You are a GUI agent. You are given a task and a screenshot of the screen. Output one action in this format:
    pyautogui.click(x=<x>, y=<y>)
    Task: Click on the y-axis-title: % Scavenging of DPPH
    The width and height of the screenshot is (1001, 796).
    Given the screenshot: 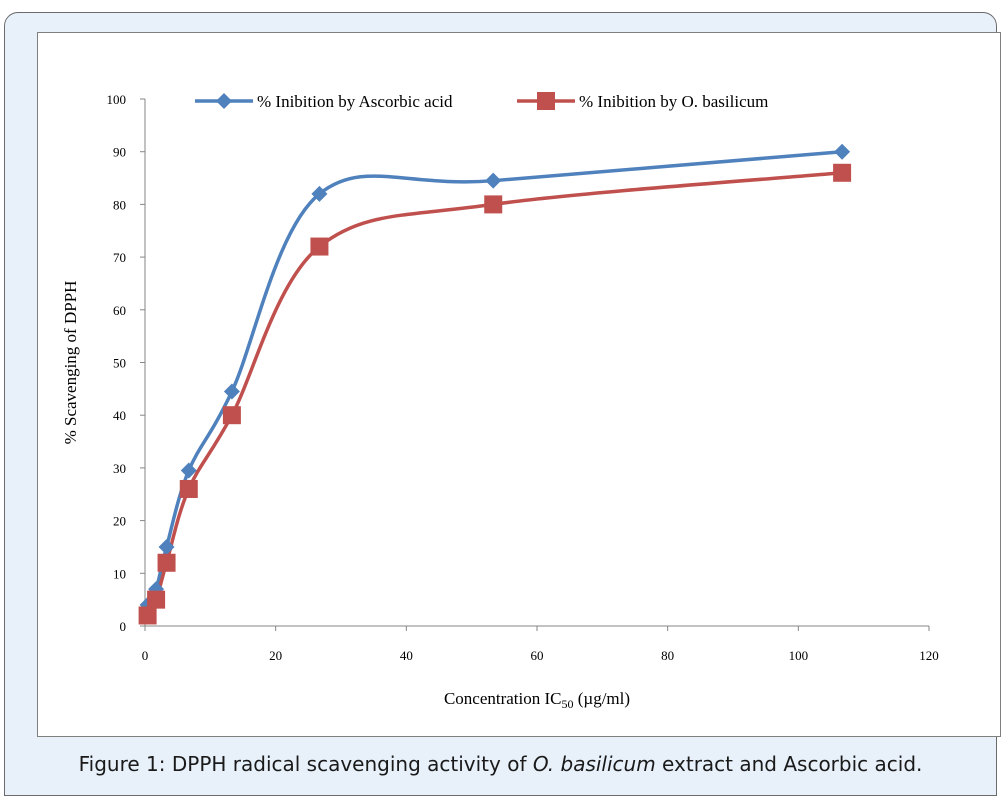 What is the action you would take?
    pyautogui.click(x=70, y=363)
    